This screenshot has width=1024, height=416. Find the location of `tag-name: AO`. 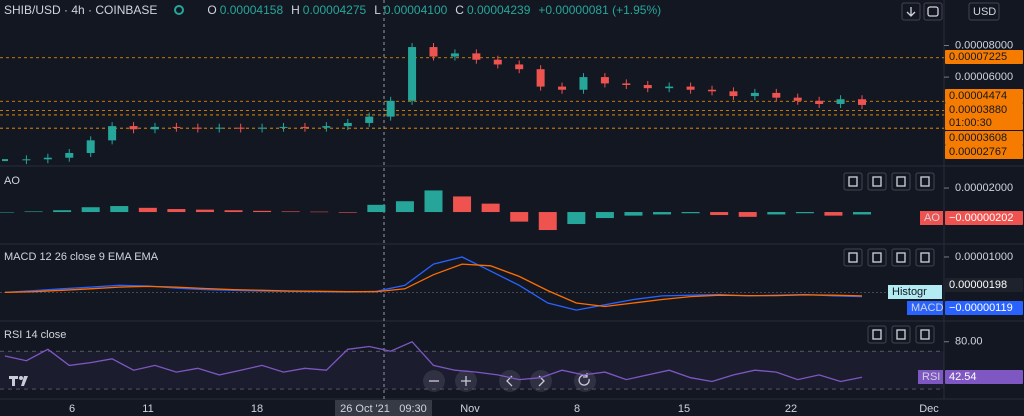

tag-name: AO is located at coordinates (932, 218).